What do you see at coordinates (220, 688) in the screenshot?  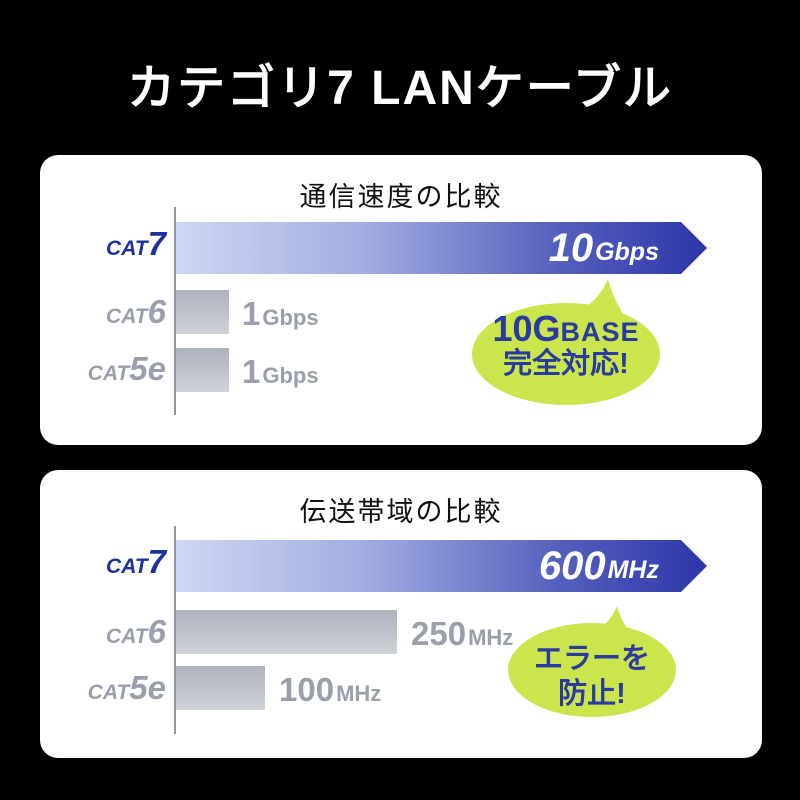 I see `bandwidth-cat5e-bar` at bounding box center [220, 688].